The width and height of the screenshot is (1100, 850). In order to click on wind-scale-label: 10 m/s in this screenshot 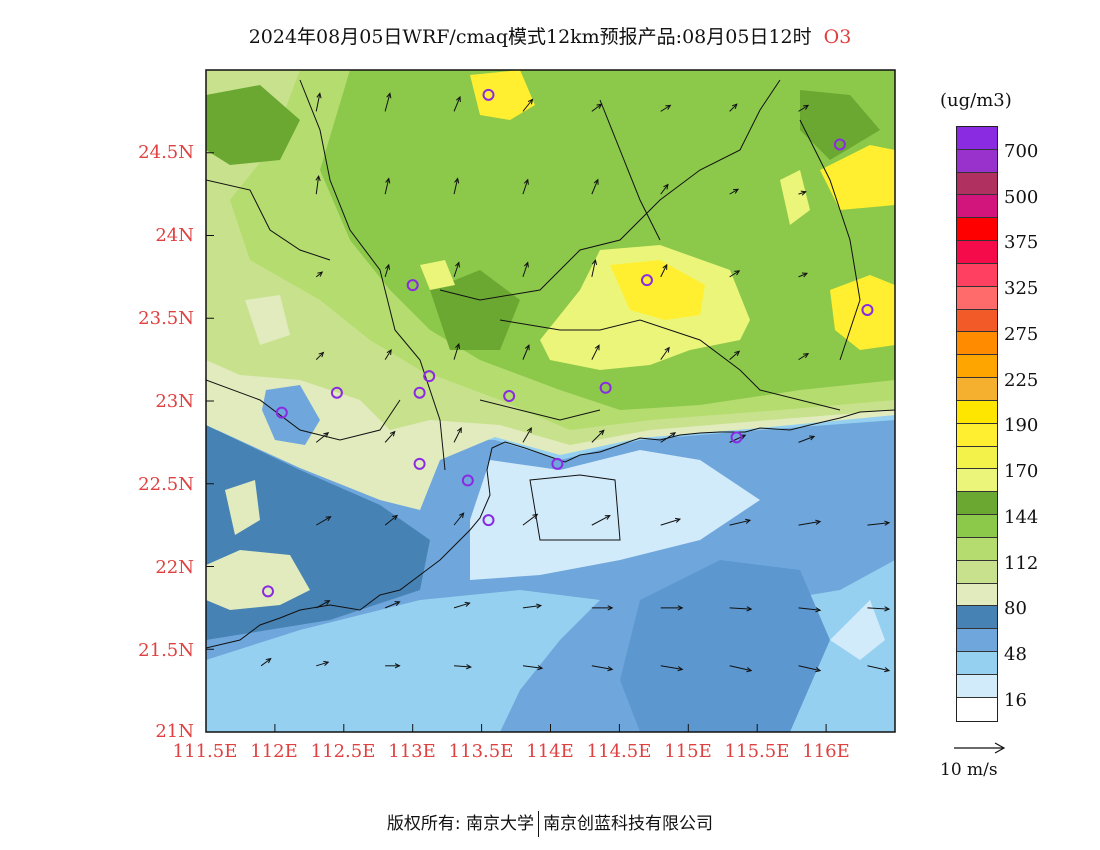, I will do `click(969, 770)`.